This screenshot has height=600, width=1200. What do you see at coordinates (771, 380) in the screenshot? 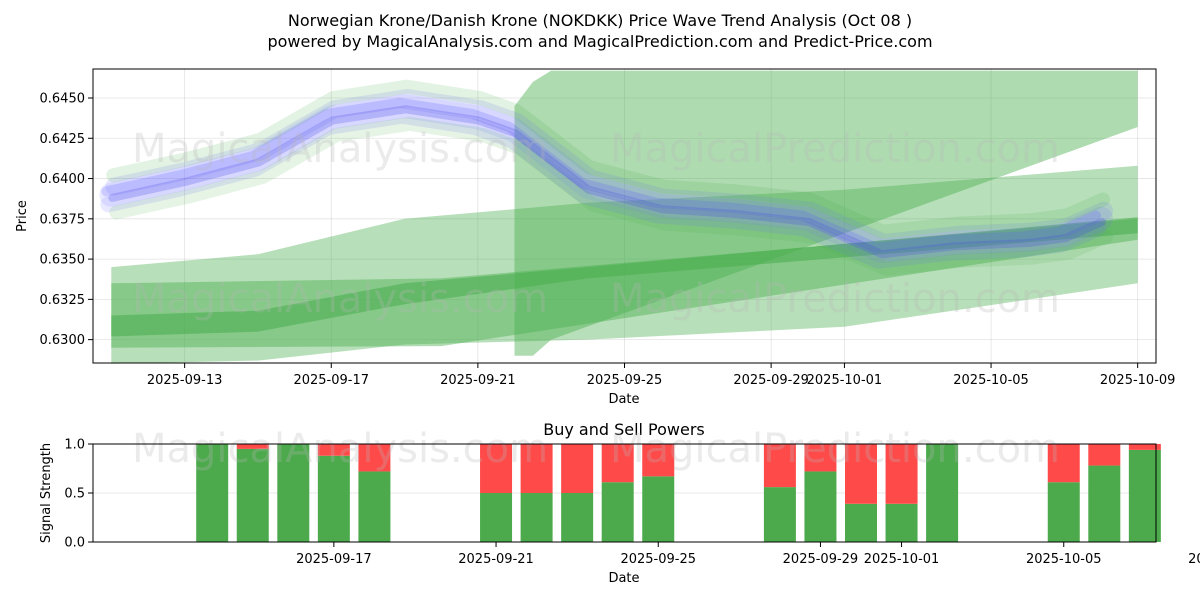
I see `main-x-tick-label: 2025-09-29` at bounding box center [771, 380].